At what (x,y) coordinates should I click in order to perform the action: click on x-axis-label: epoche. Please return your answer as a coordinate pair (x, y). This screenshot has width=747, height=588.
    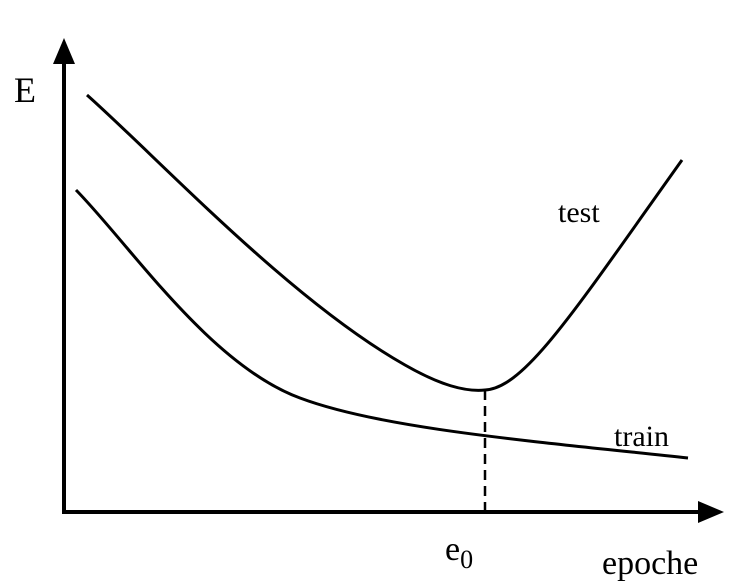
    Looking at the image, I should click on (650, 563).